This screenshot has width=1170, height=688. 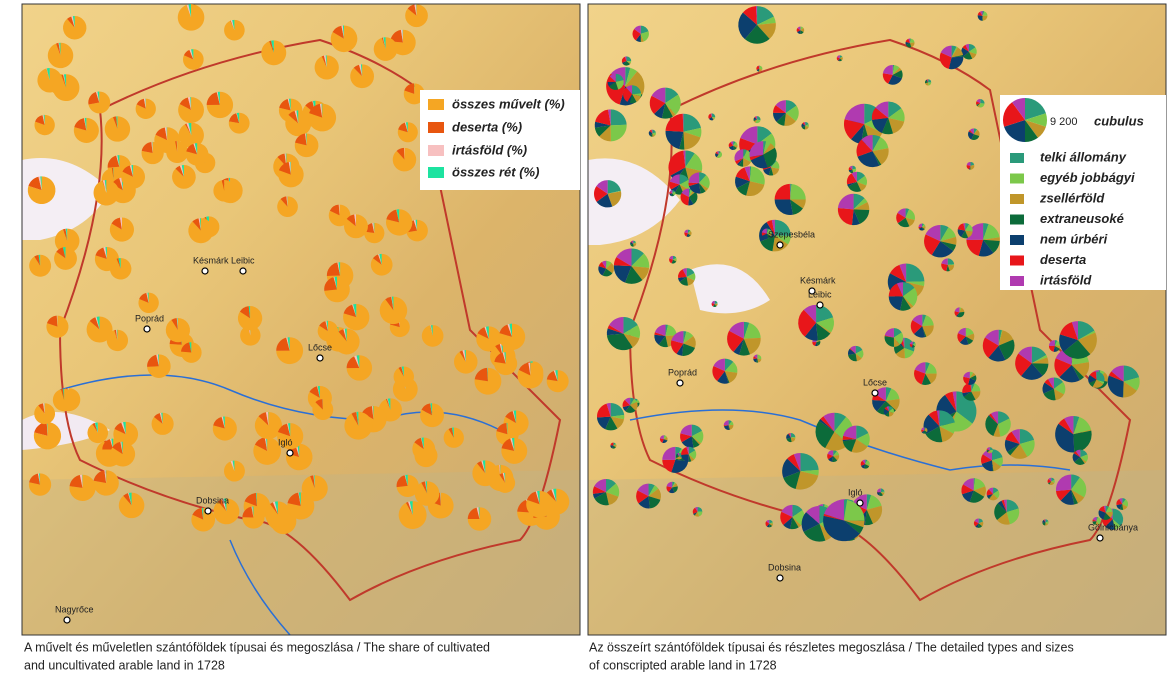 What do you see at coordinates (1064, 122) in the screenshot?
I see `scale-value: 9 200` at bounding box center [1064, 122].